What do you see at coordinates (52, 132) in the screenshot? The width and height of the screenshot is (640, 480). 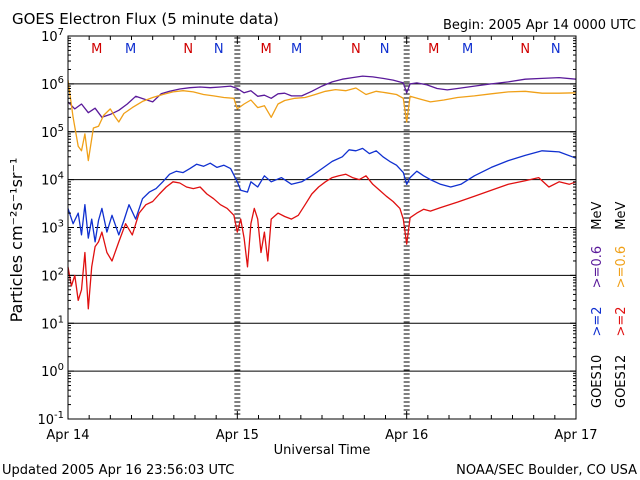 I see `y-tick-label: 10⁵` at bounding box center [52, 132].